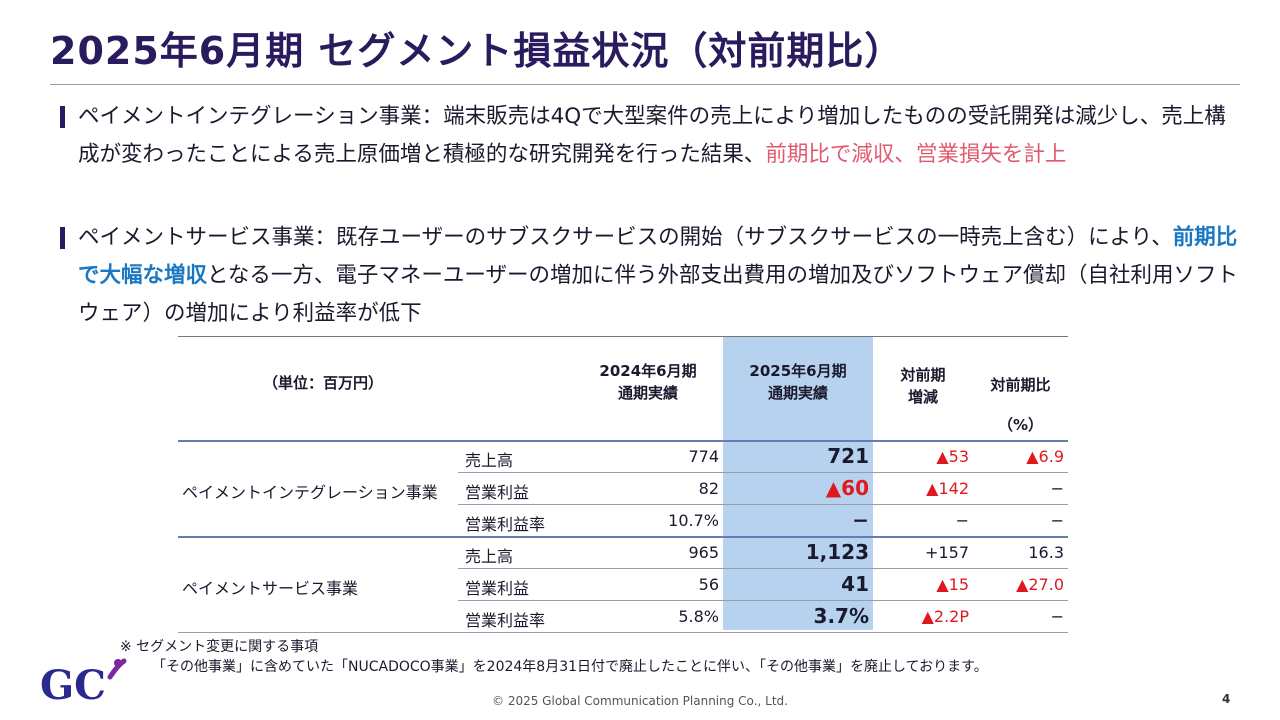 The width and height of the screenshot is (1280, 720). I want to click on unit-label: （単位：百万円）, so click(322, 383).